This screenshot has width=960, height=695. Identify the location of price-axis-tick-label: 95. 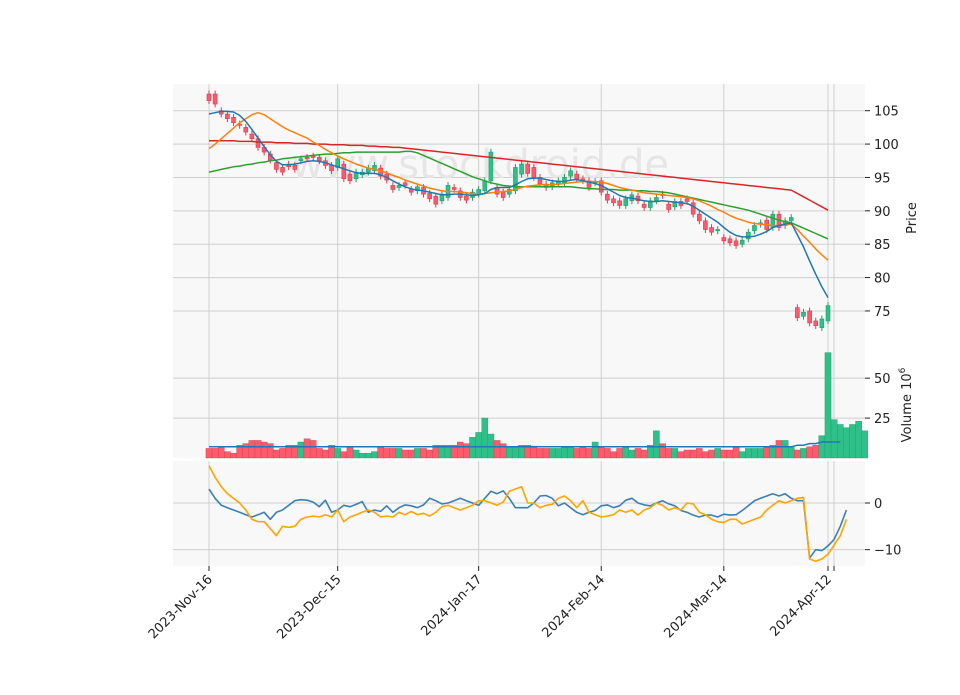
(882, 178).